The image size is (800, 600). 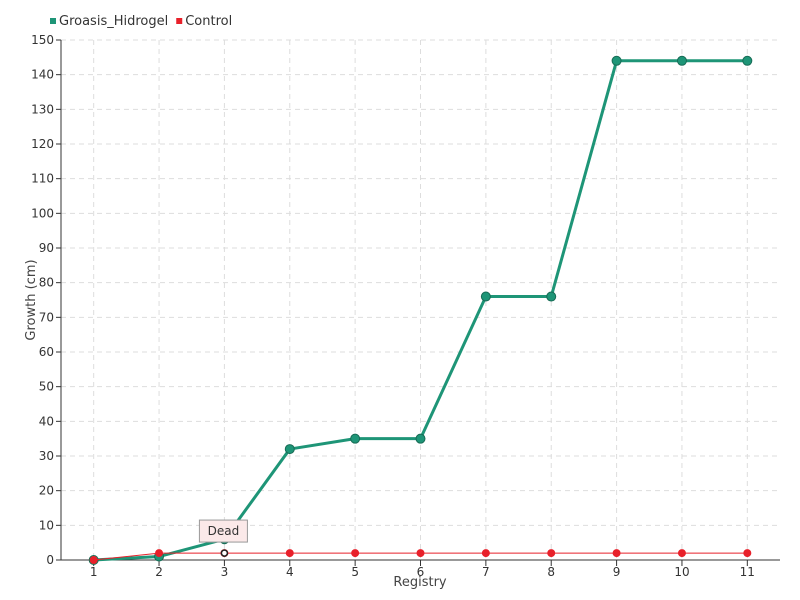 What do you see at coordinates (46, 456) in the screenshot?
I see `y-tick-label: 30` at bounding box center [46, 456].